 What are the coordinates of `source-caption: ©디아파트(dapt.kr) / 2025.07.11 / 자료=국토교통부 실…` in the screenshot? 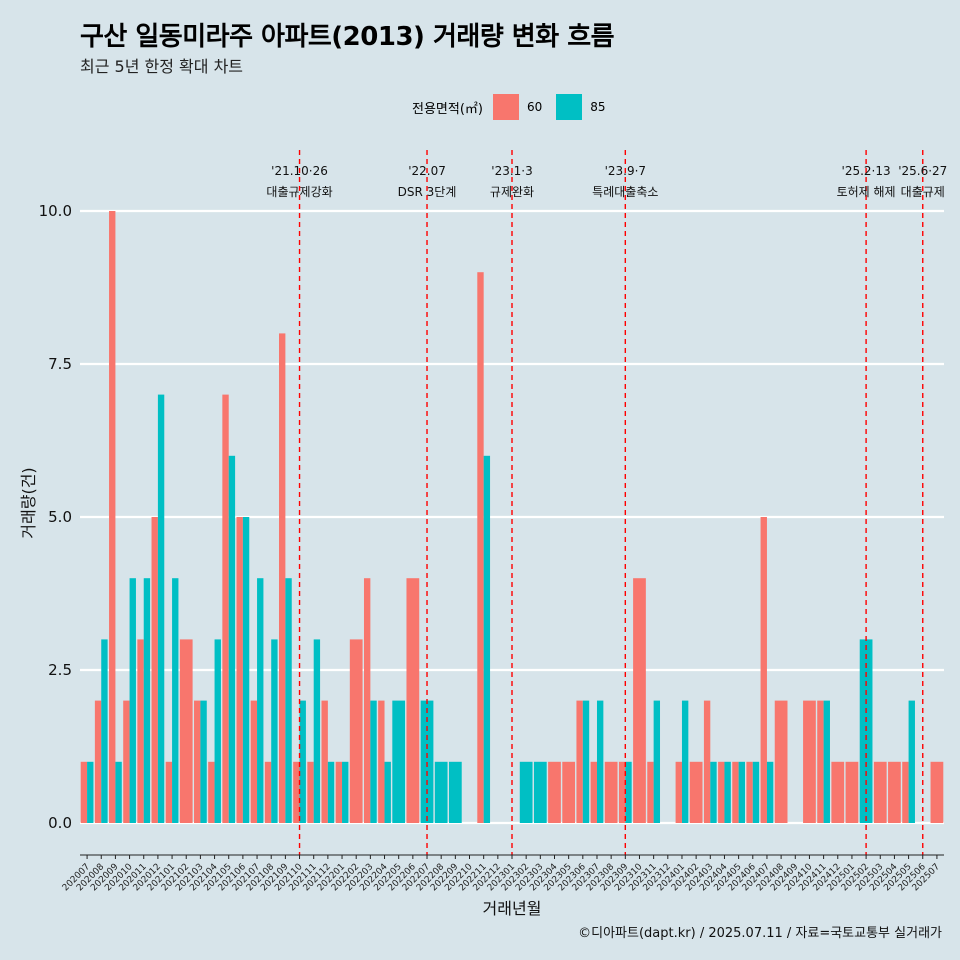 It's located at (760, 933).